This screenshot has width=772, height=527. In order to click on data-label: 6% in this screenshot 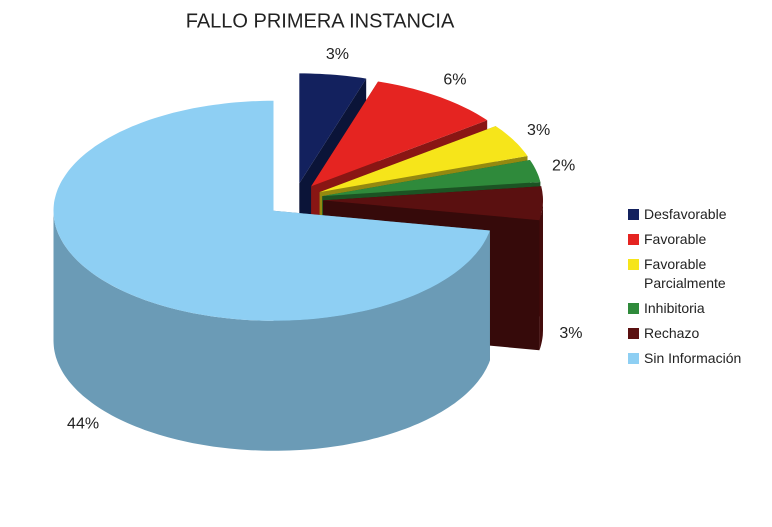, I will do `click(454, 80)`.